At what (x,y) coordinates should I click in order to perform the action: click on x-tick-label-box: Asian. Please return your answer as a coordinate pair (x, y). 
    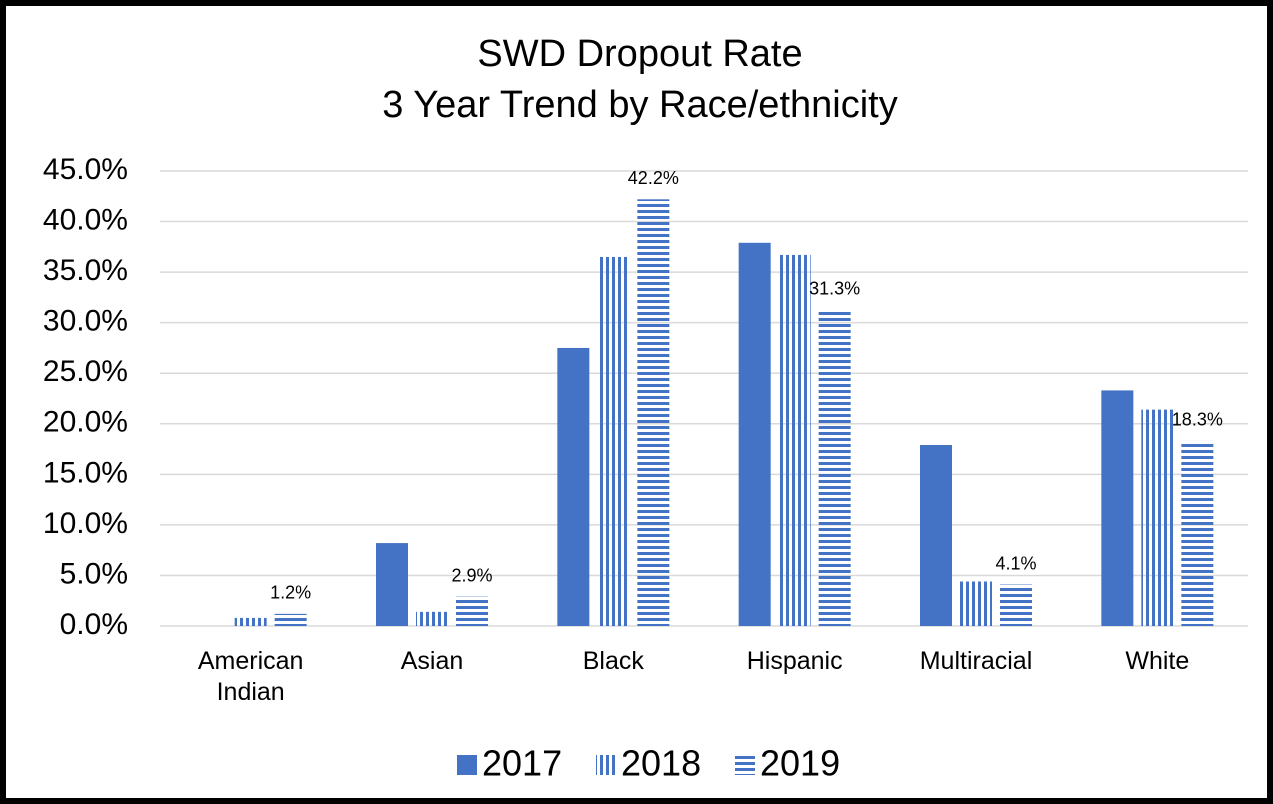
    Looking at the image, I should click on (432, 661).